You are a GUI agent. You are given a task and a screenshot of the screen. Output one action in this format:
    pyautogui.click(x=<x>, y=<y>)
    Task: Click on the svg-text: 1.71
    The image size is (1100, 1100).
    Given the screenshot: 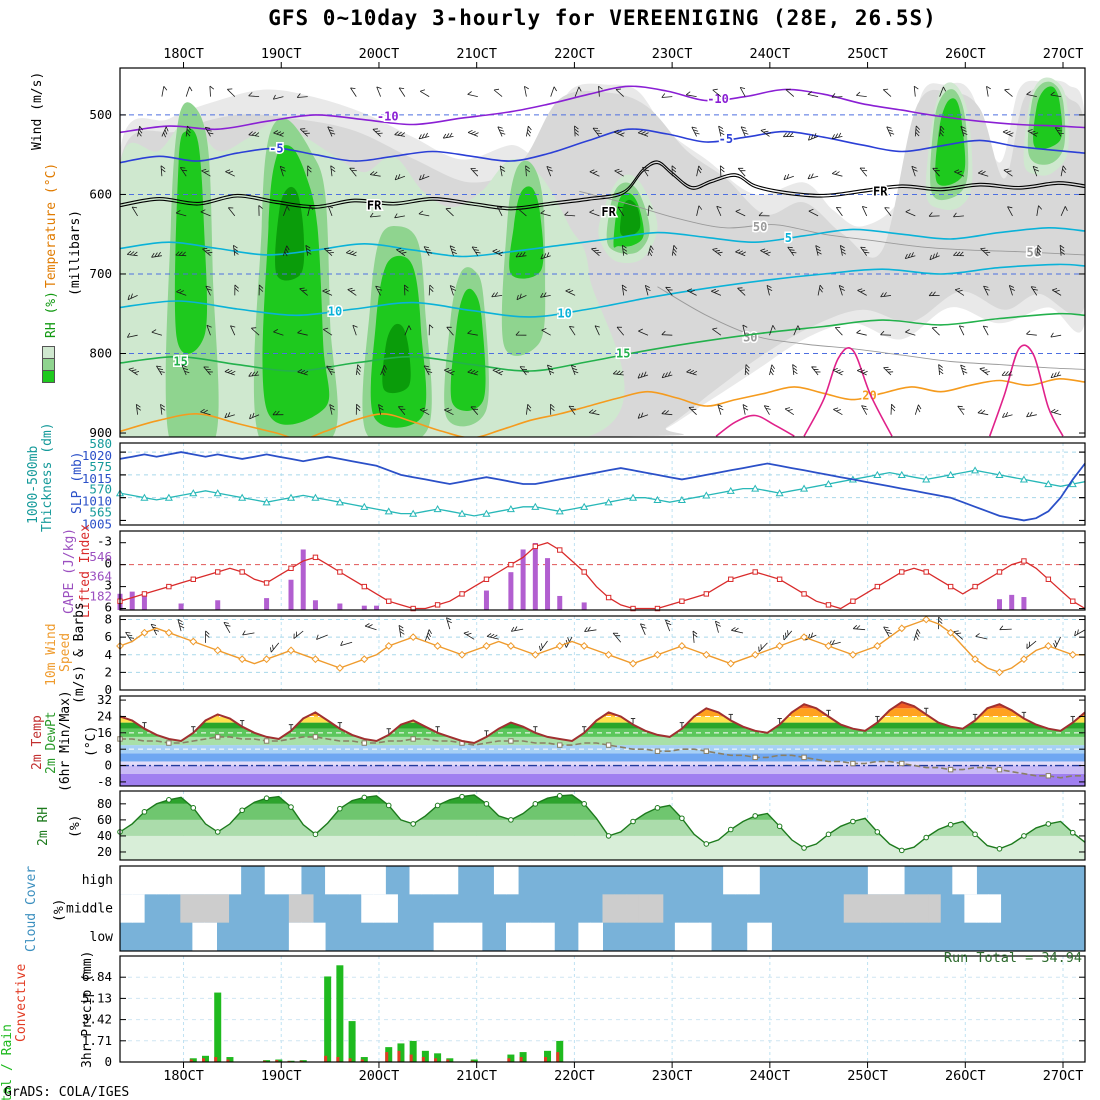 What is the action you would take?
    pyautogui.click(x=97, y=1040)
    